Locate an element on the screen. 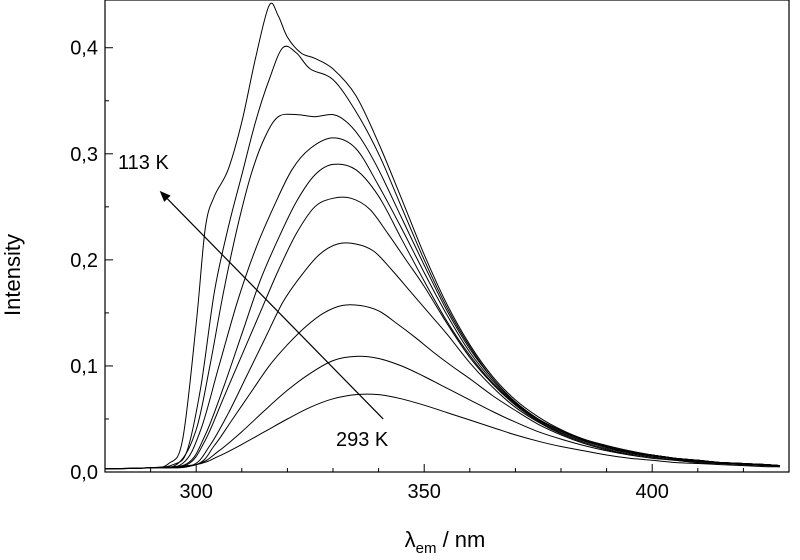 This screenshot has width=800, height=560. x-tick-label: 300 is located at coordinates (196, 492).